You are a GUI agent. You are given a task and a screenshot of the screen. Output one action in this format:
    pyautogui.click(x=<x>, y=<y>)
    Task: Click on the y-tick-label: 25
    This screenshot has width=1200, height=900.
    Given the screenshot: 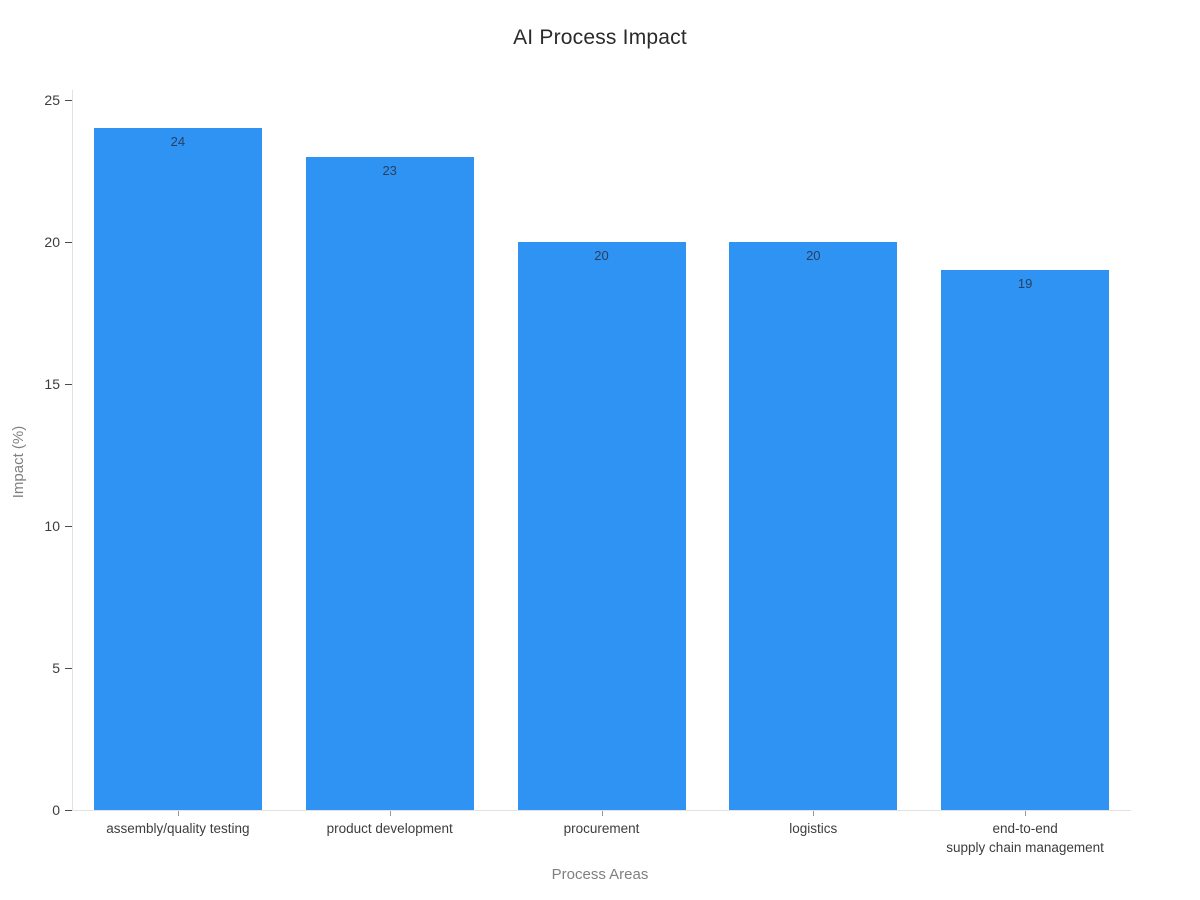 What is the action you would take?
    pyautogui.click(x=52, y=100)
    